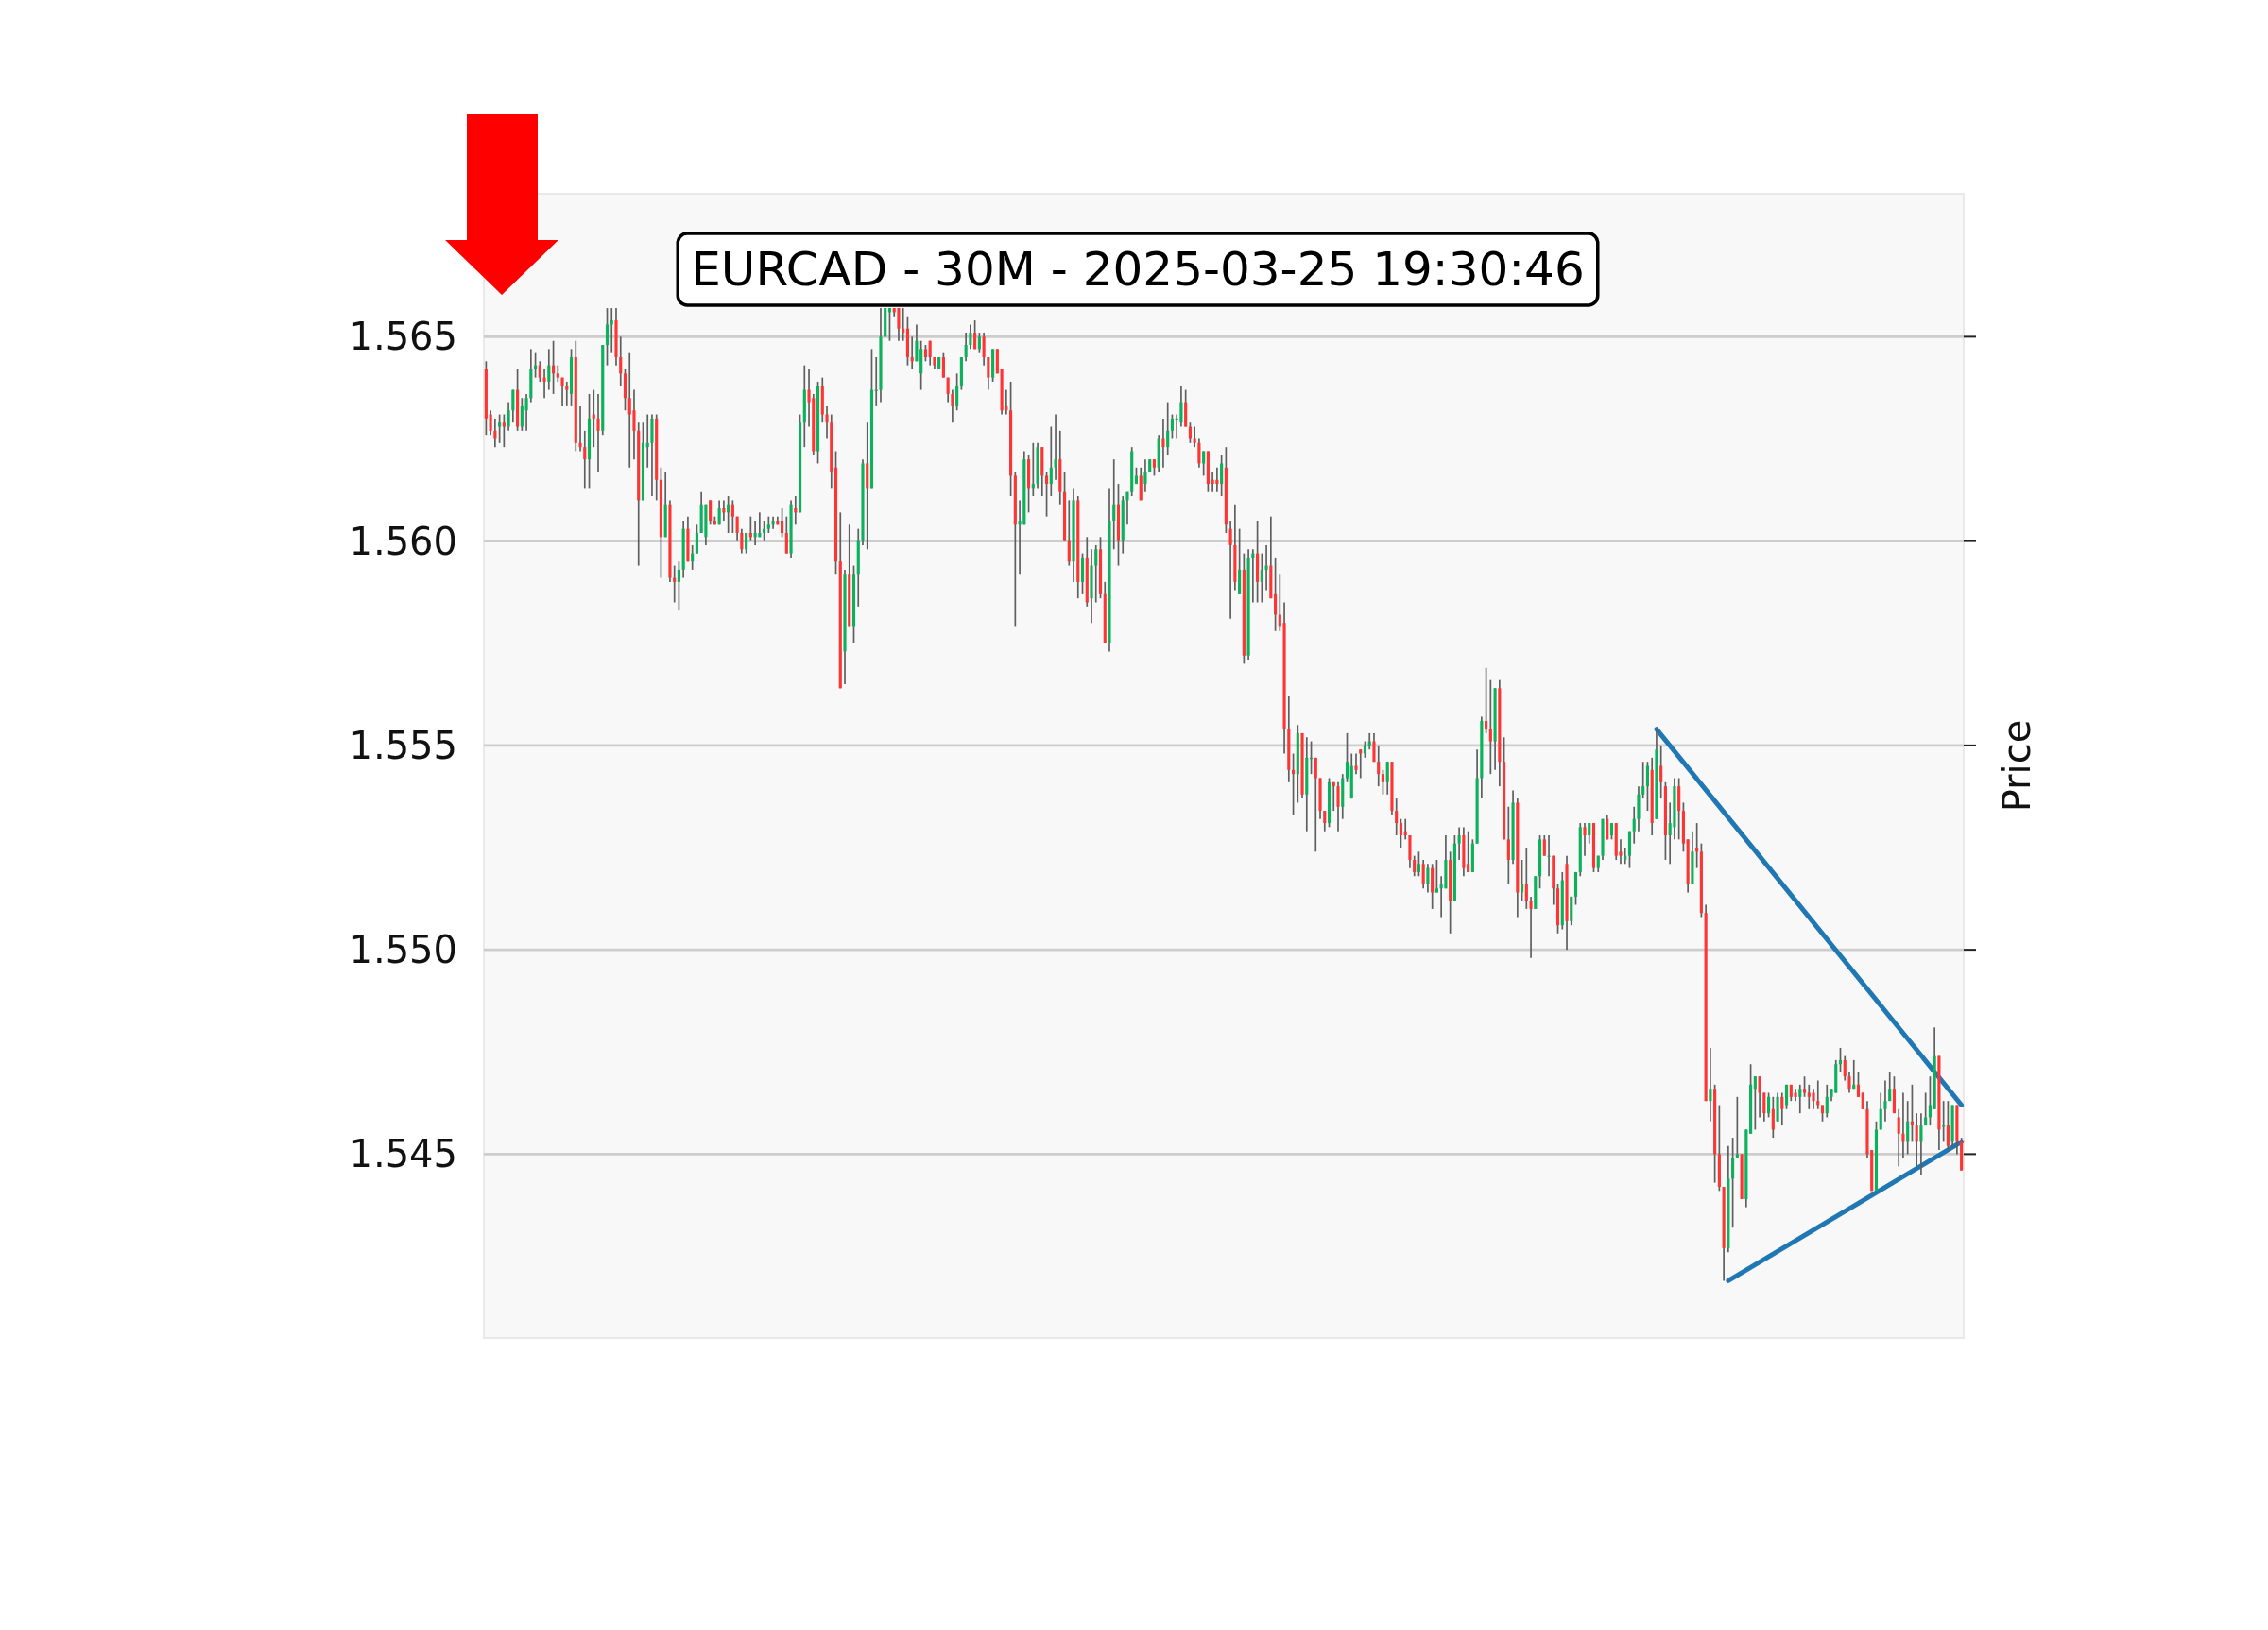 The width and height of the screenshot is (2268, 1630). Describe the element at coordinates (2016, 766) in the screenshot. I see `y-axis-title: Price` at that location.